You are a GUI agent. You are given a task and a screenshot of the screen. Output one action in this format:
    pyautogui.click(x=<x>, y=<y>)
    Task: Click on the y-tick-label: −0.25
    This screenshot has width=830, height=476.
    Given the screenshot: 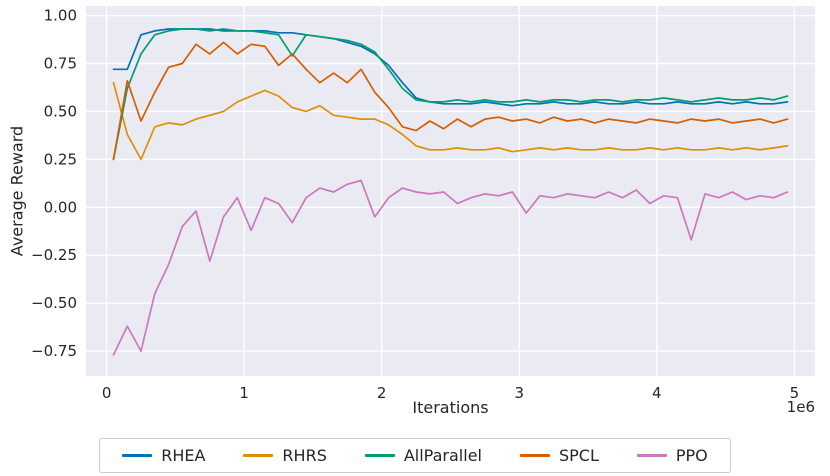 What is the action you would take?
    pyautogui.click(x=54, y=255)
    